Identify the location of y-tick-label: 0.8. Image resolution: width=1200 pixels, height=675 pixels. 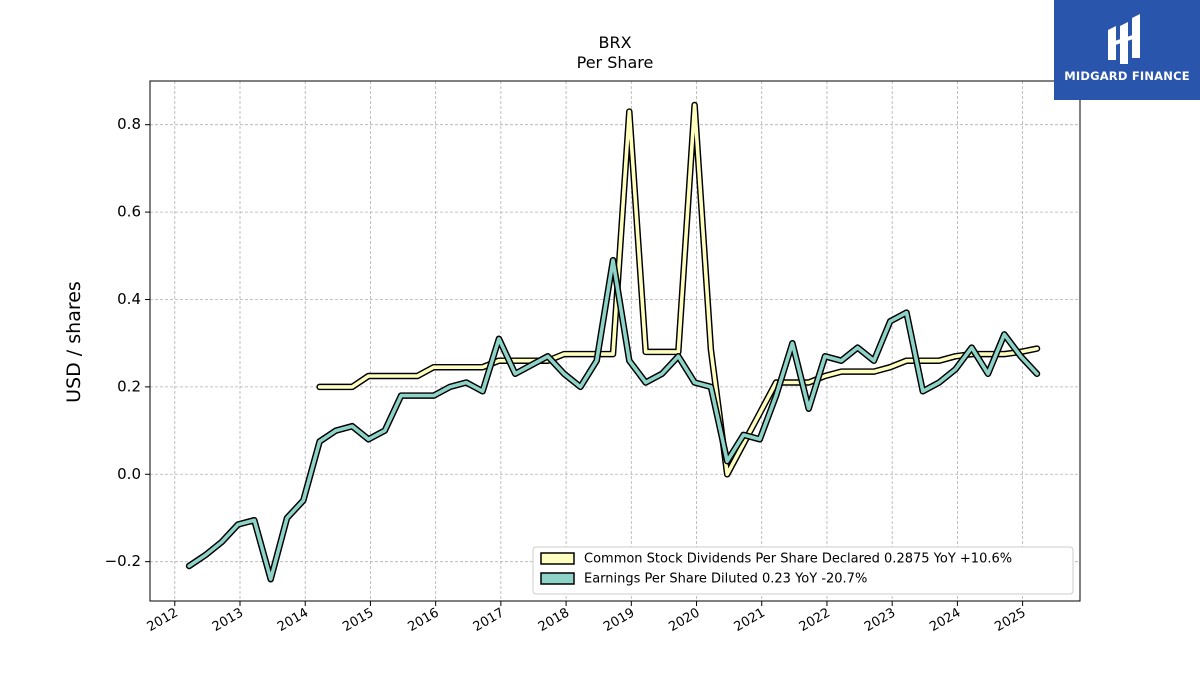
(129, 124).